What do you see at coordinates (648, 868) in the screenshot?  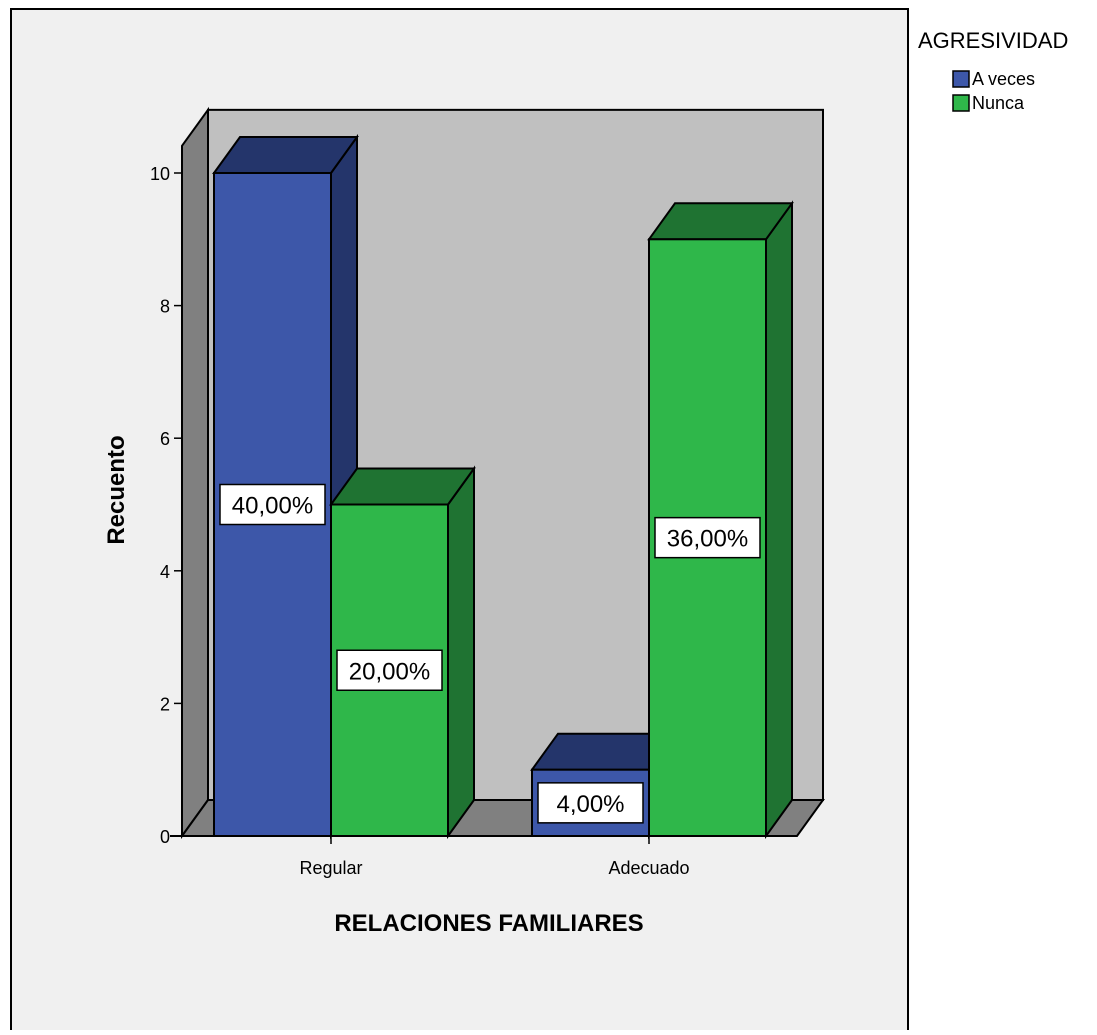 I see `x-tick-label: Adecuado` at bounding box center [648, 868].